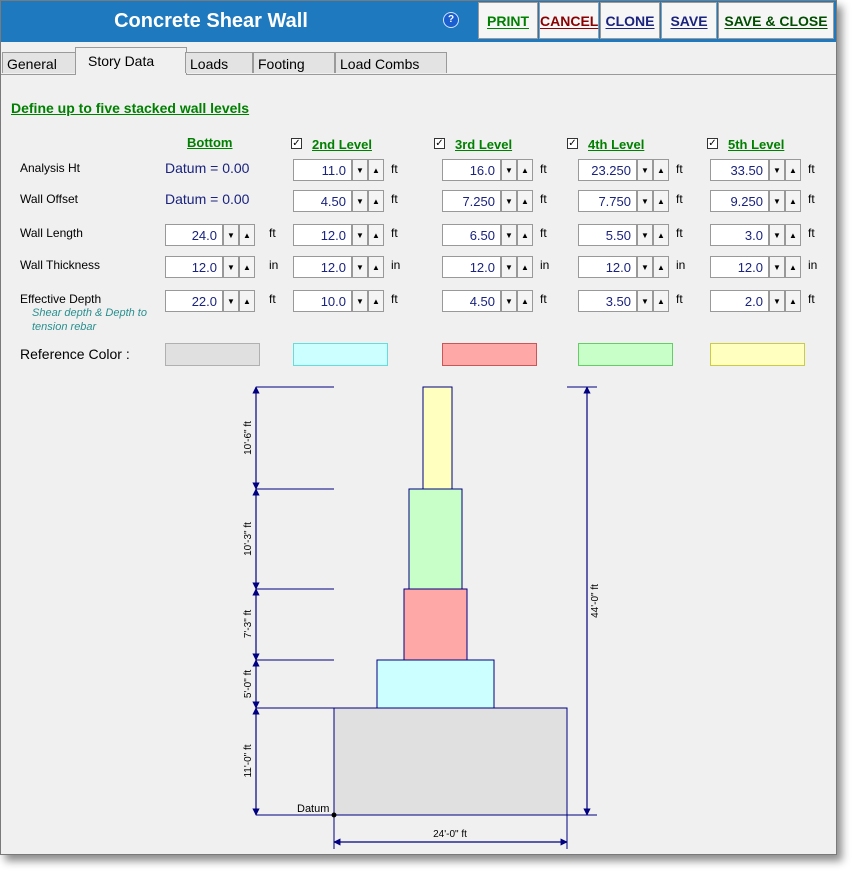 The width and height of the screenshot is (853, 871). I want to click on analysis-ht-level-3-input: 16.0, so click(471, 170).